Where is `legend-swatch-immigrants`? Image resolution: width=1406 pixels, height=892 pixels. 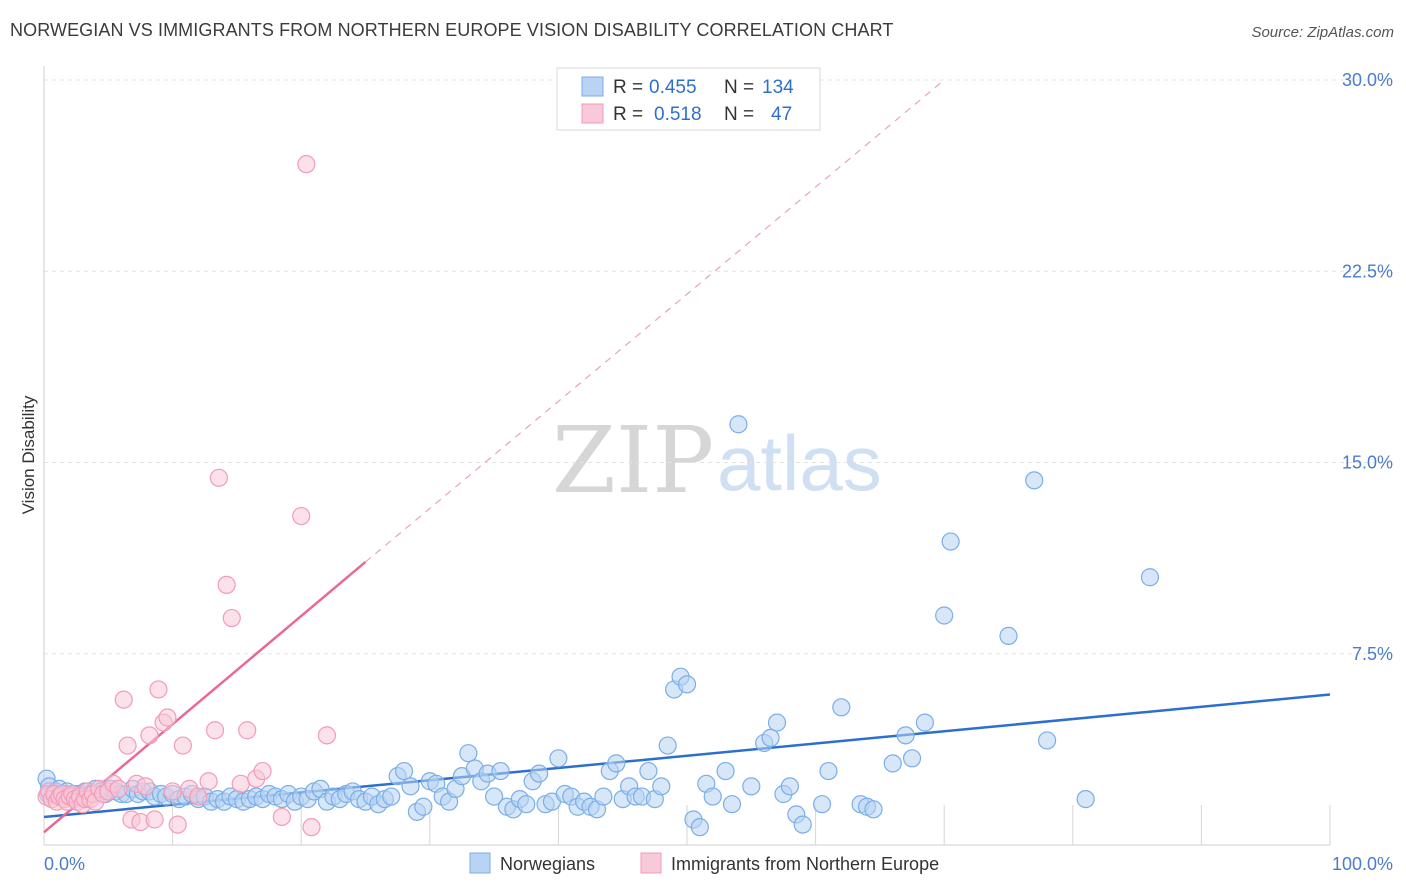 legend-swatch-immigrants is located at coordinates (592, 113).